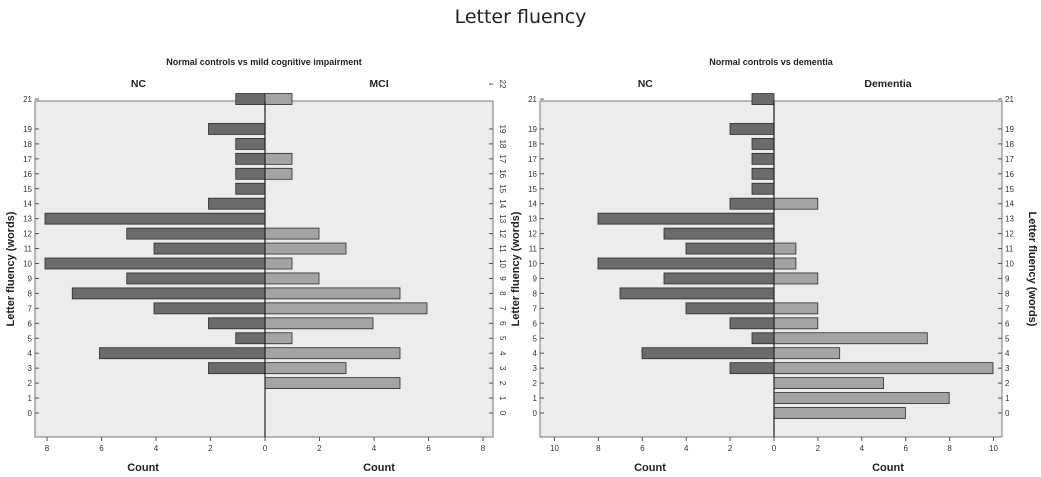  Describe the element at coordinates (30, 338) in the screenshot. I see `y-tick-label: 5` at that location.